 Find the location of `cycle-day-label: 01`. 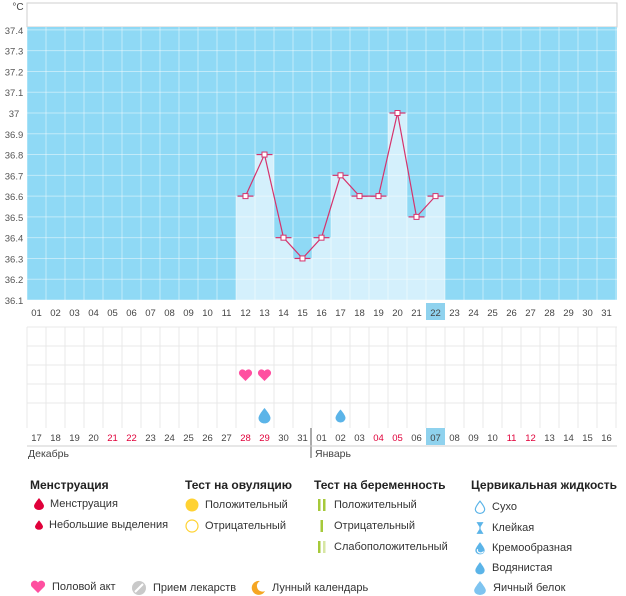

cycle-day-label: 01 is located at coordinates (36, 313).